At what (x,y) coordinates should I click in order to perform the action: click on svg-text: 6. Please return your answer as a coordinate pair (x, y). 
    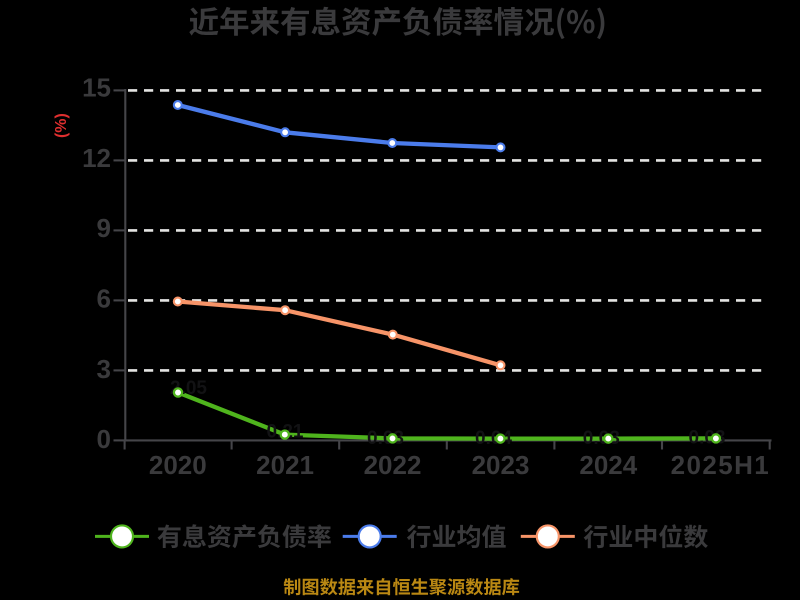
    Looking at the image, I should click on (104, 299).